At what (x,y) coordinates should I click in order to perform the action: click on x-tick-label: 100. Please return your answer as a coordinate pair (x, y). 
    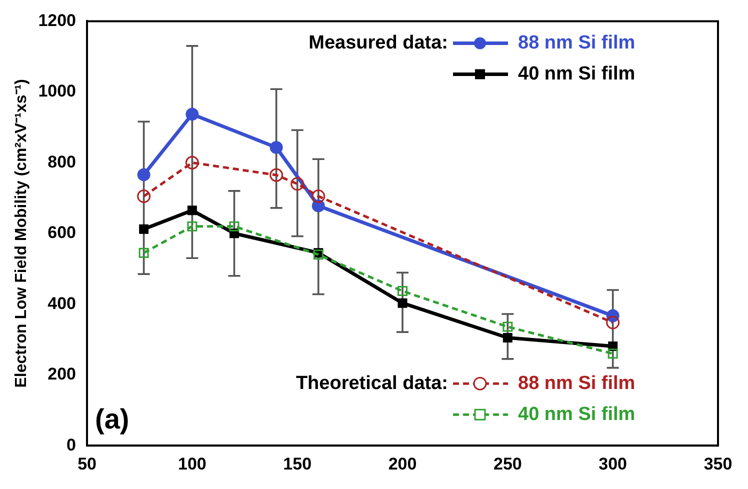
    Looking at the image, I should click on (192, 464).